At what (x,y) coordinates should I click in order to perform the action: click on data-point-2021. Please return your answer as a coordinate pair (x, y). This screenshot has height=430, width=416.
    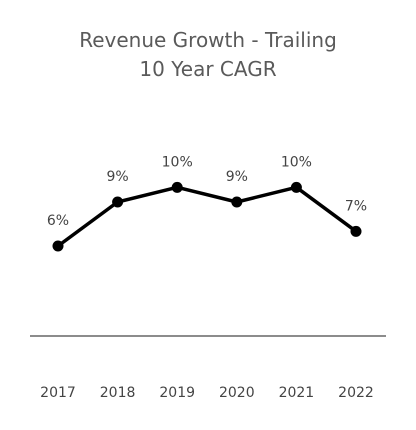
    Looking at the image, I should click on (296, 187).